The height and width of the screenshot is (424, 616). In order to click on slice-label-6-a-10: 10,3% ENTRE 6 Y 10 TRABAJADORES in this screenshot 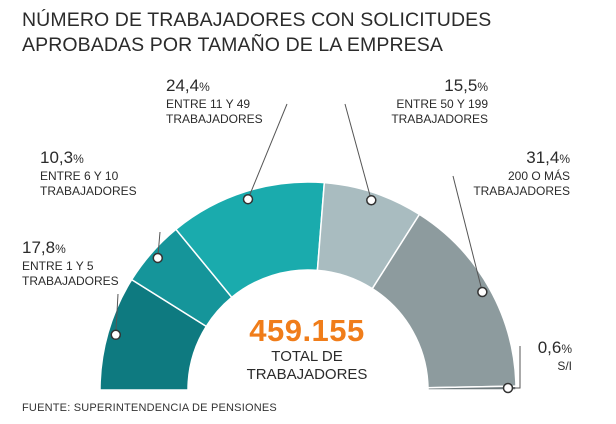, I will do `click(88, 173)`.